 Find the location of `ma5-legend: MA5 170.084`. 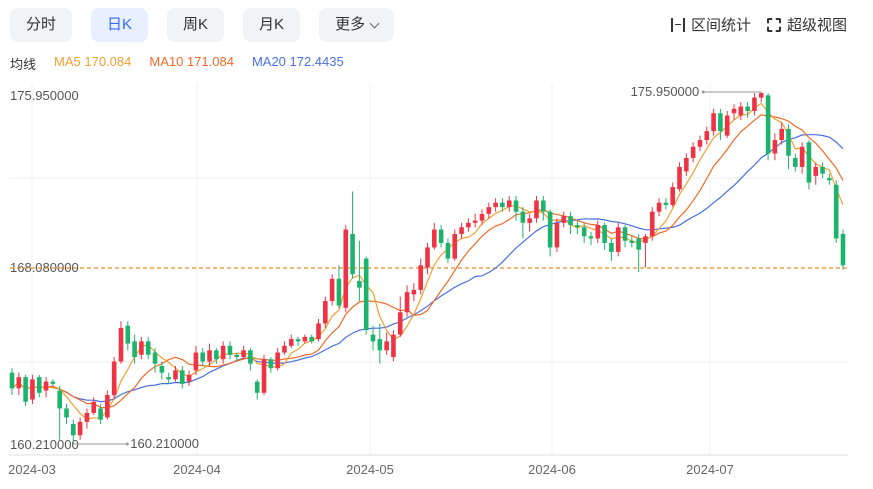

ma5-legend: MA5 170.084 is located at coordinates (93, 61).